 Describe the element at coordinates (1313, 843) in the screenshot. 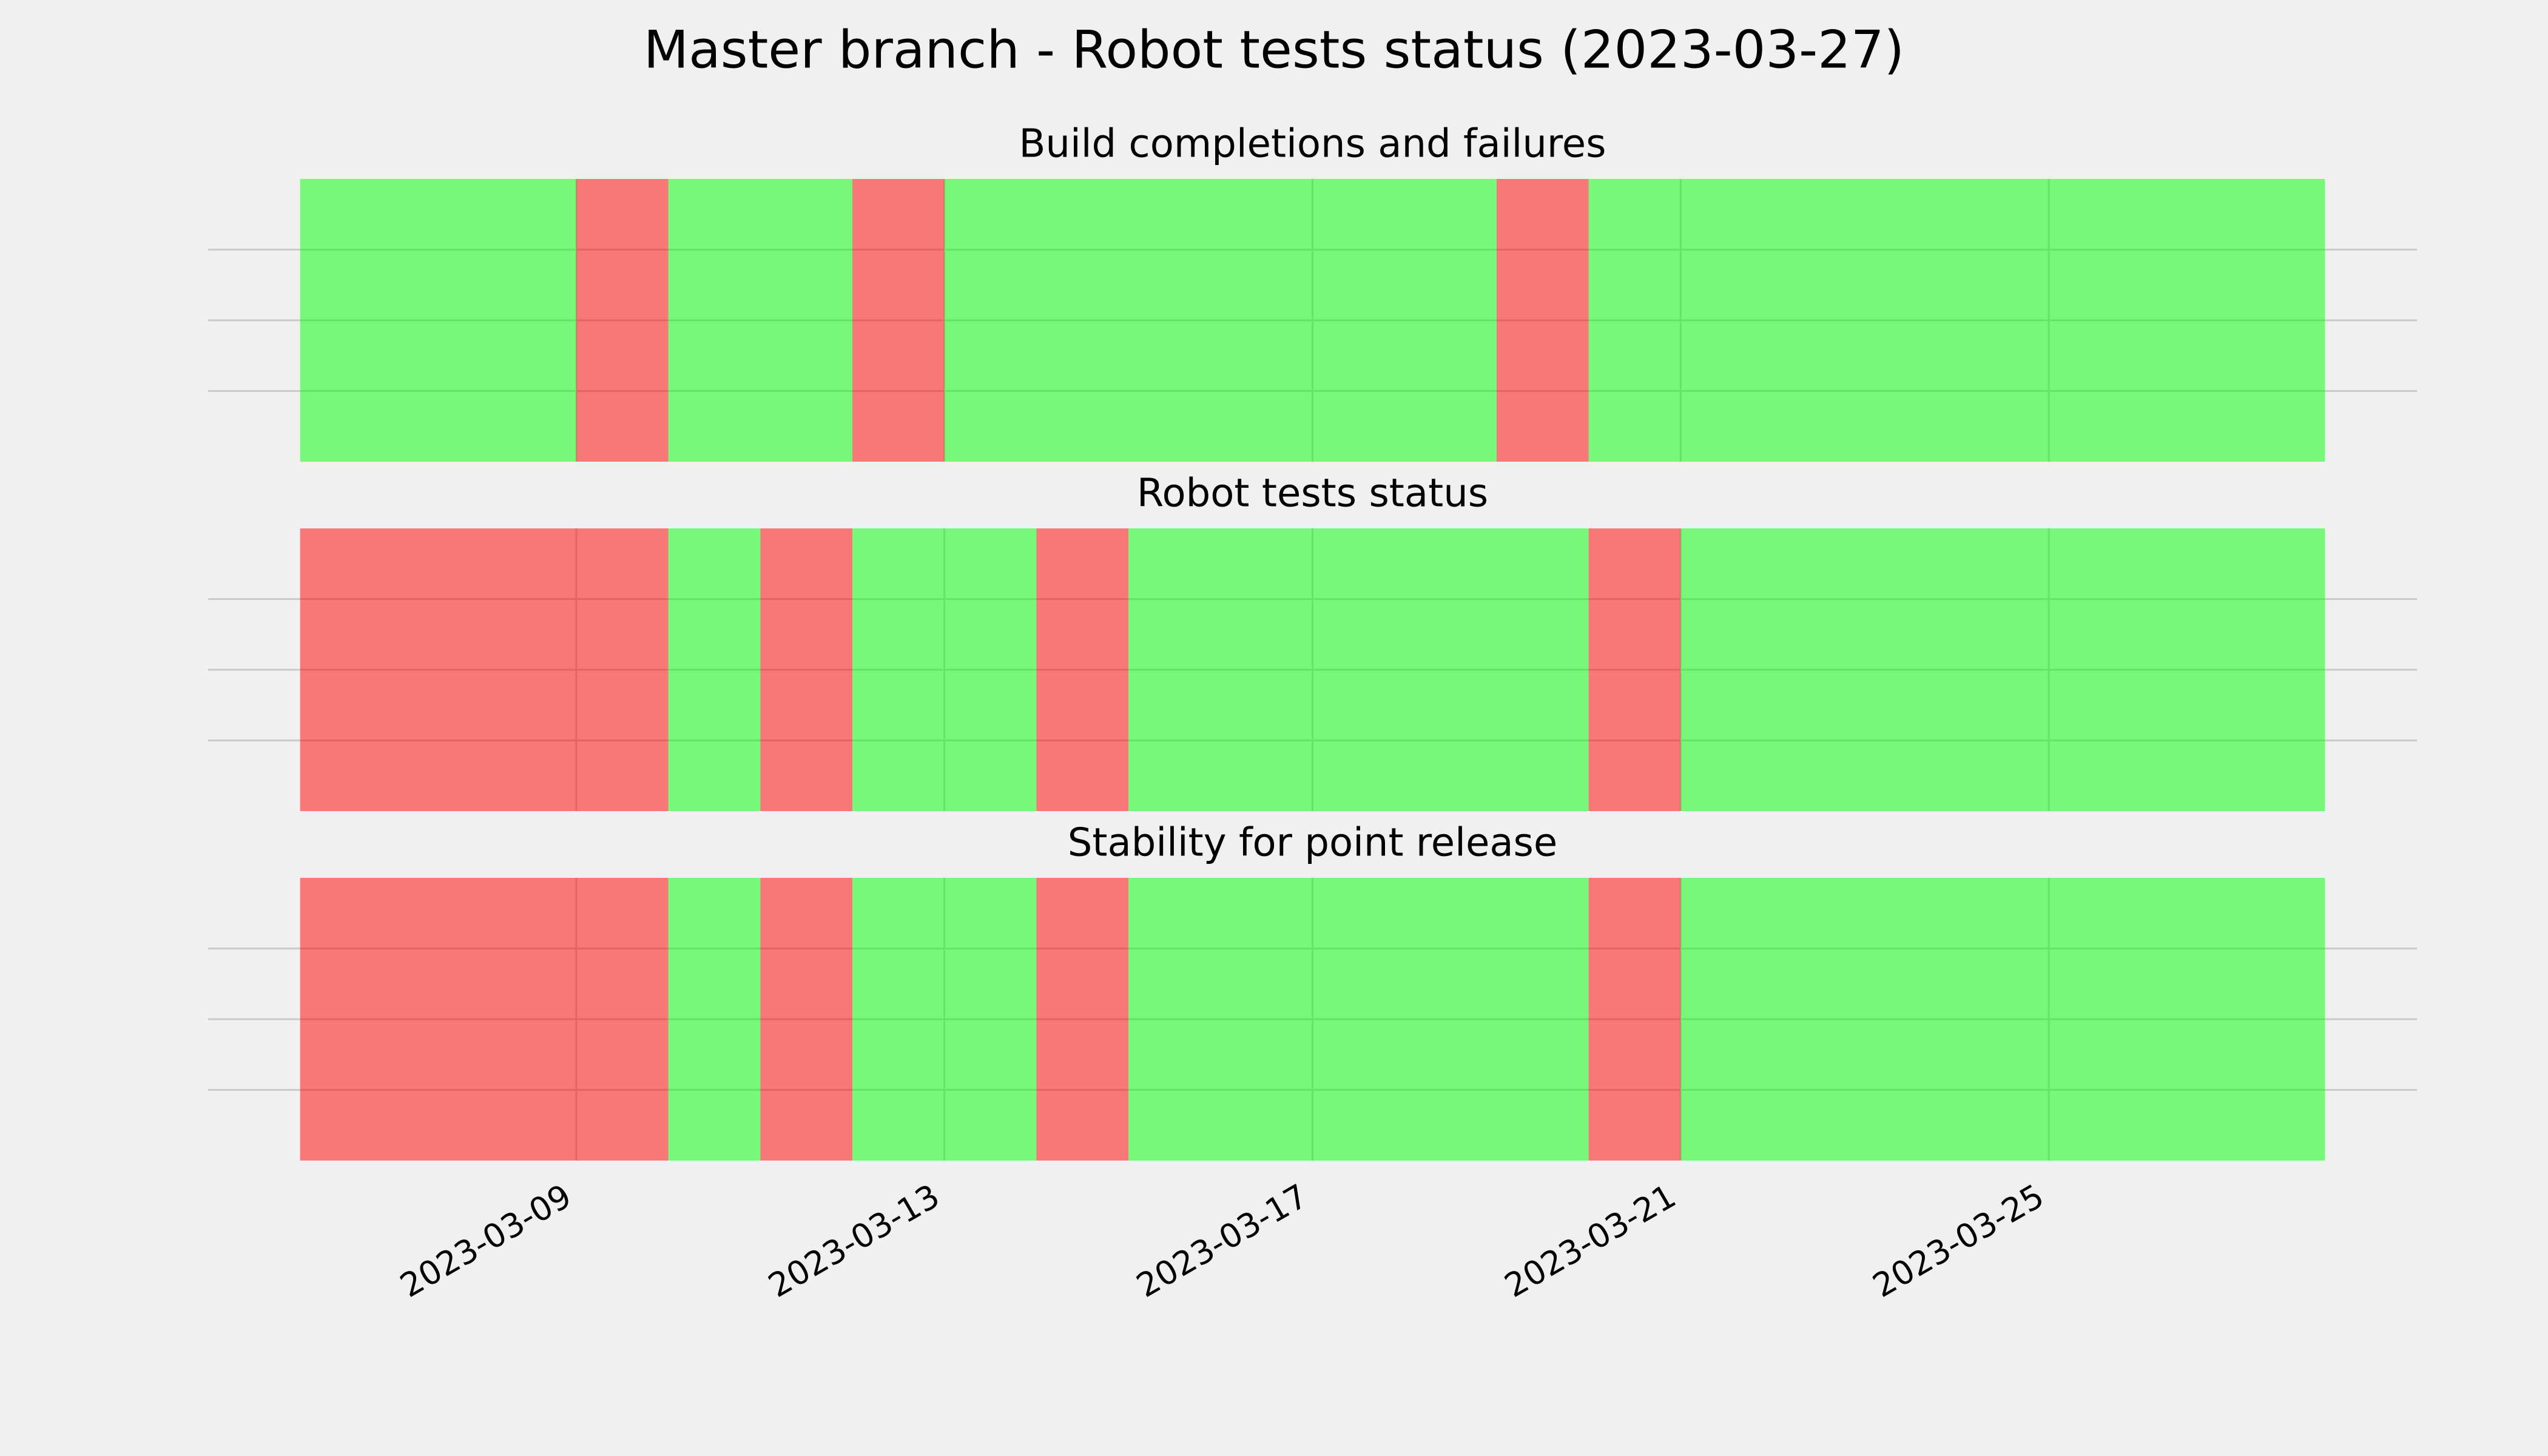

I see `panel-title: Stability for point release` at that location.